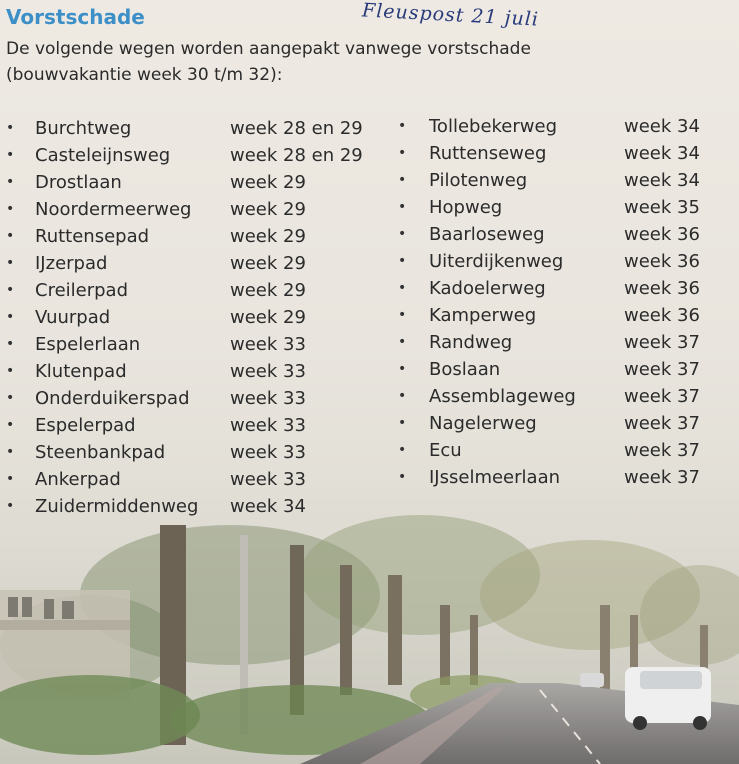 The width and height of the screenshot is (739, 764). What do you see at coordinates (75, 17) in the screenshot?
I see `article-title: Vorstschade` at bounding box center [75, 17].